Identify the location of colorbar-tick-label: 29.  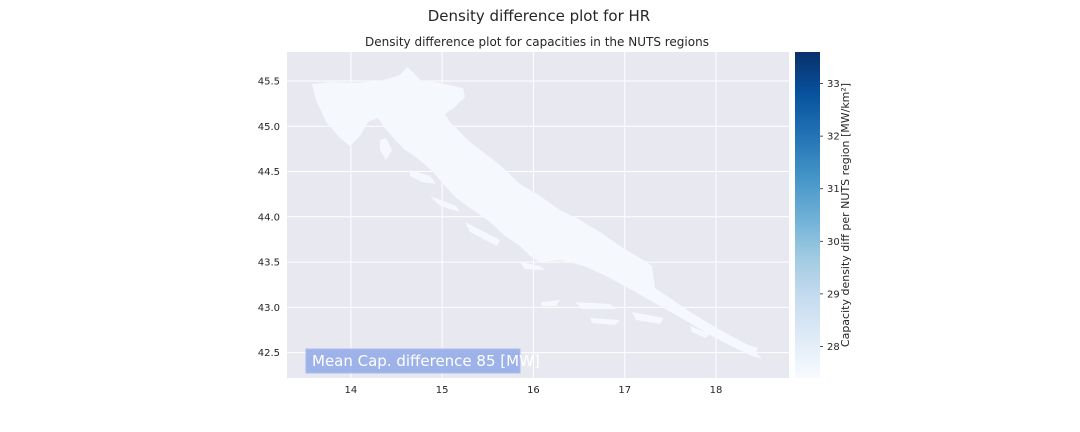
(833, 294).